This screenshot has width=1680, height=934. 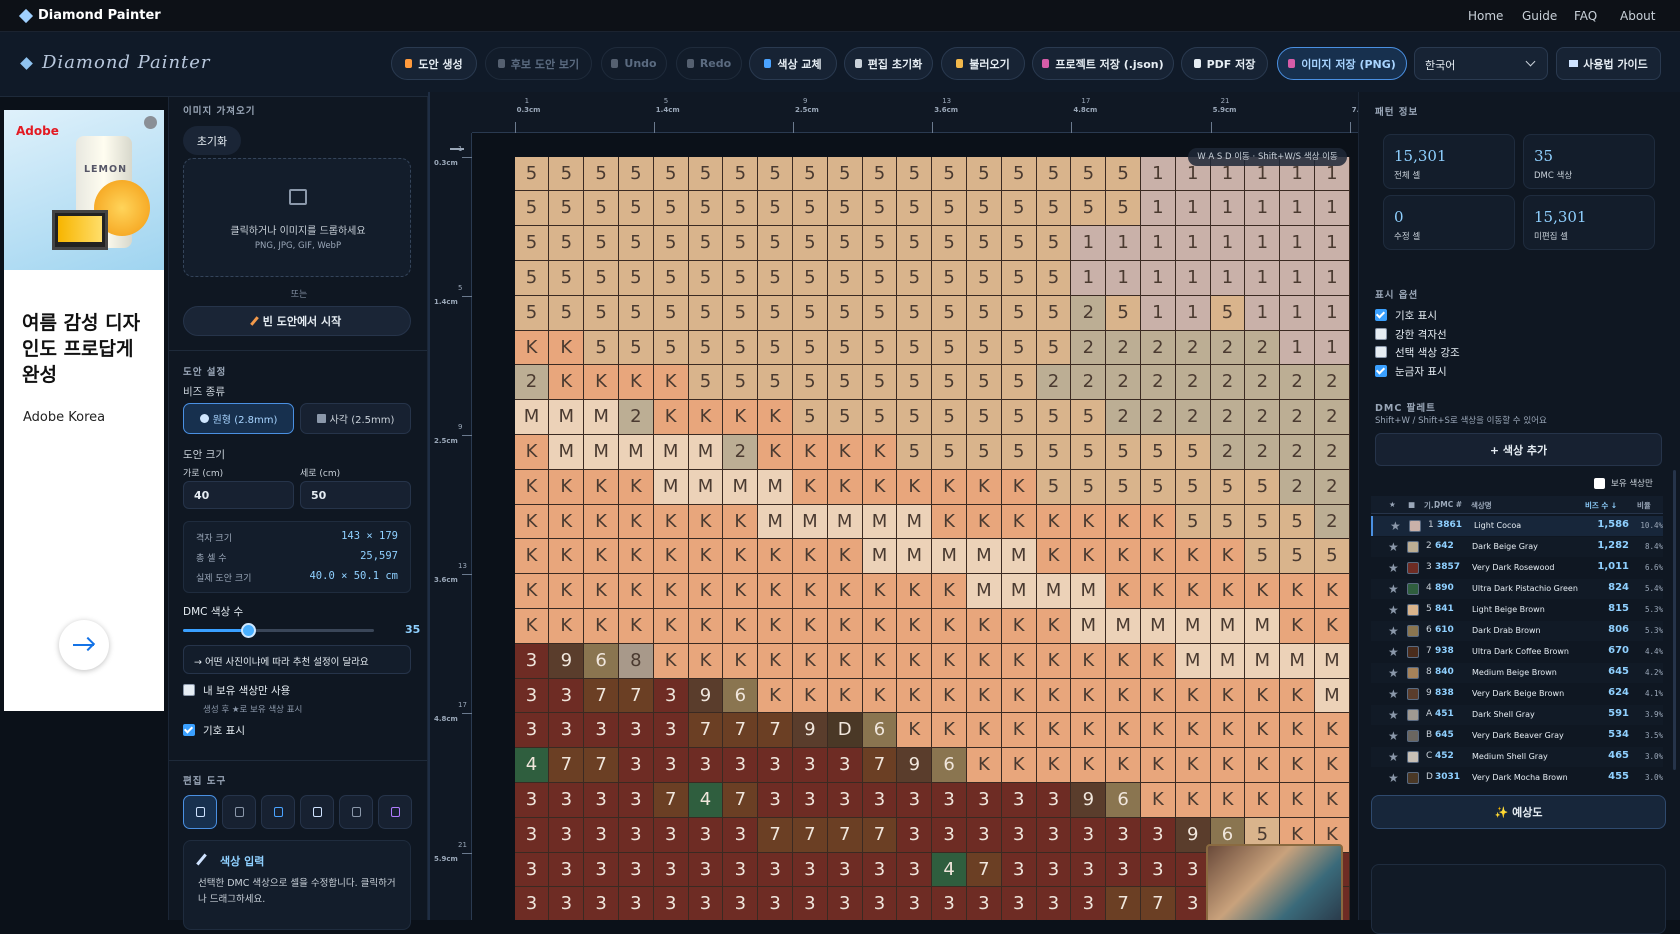 I want to click on nav-link: Guide, so click(x=1540, y=16).